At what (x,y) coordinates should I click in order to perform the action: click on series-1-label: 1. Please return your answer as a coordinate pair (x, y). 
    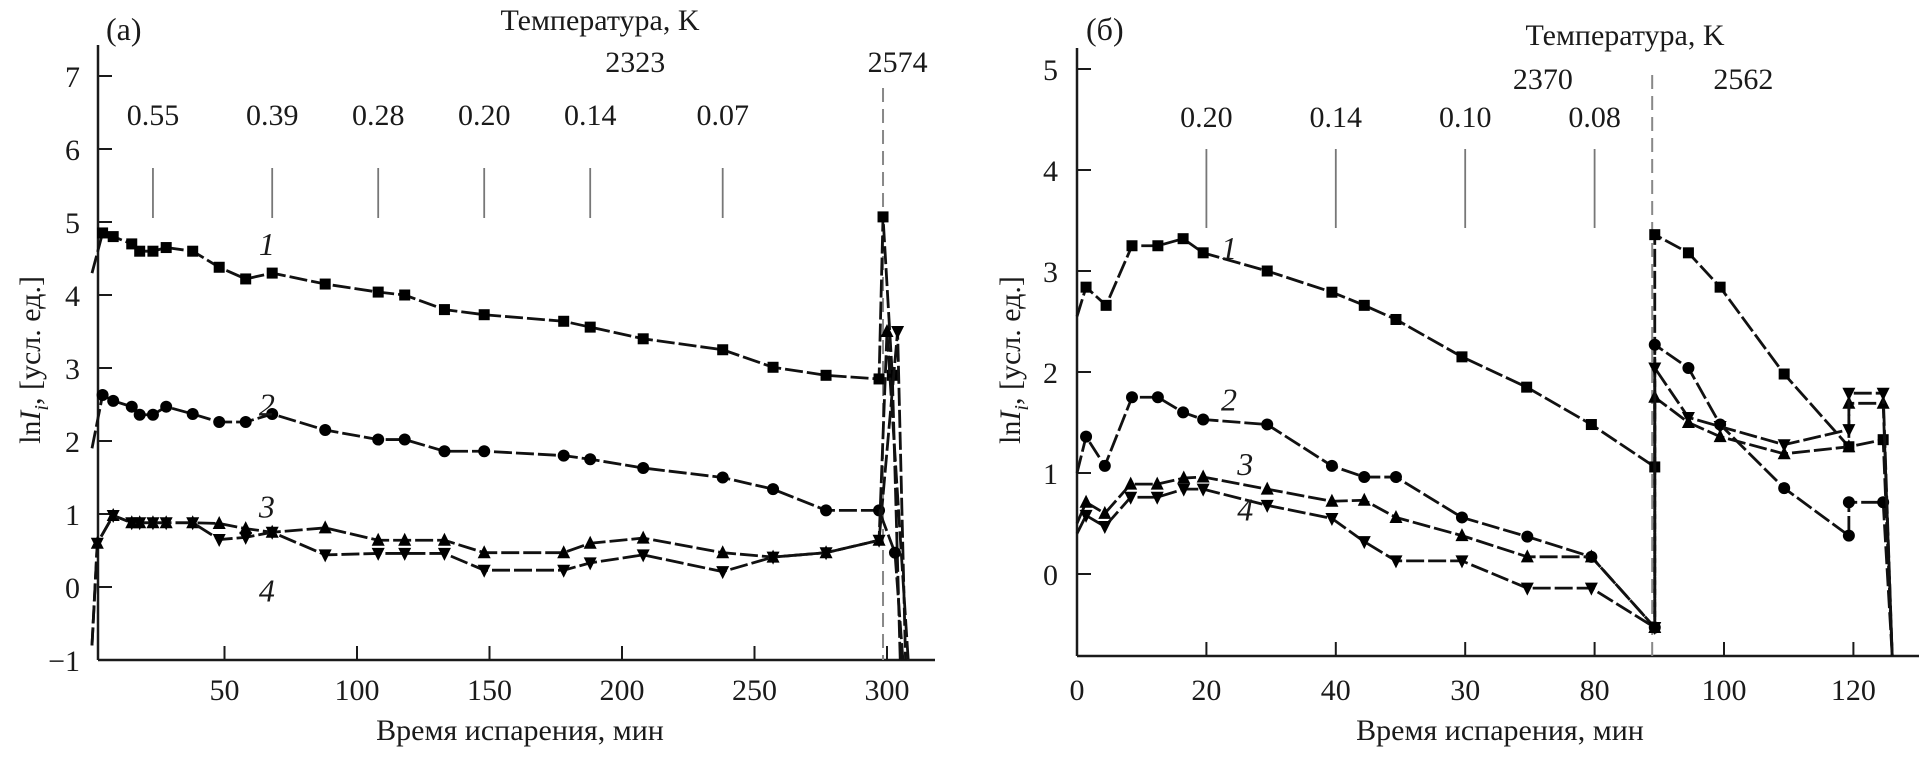
    Looking at the image, I should click on (1229, 248).